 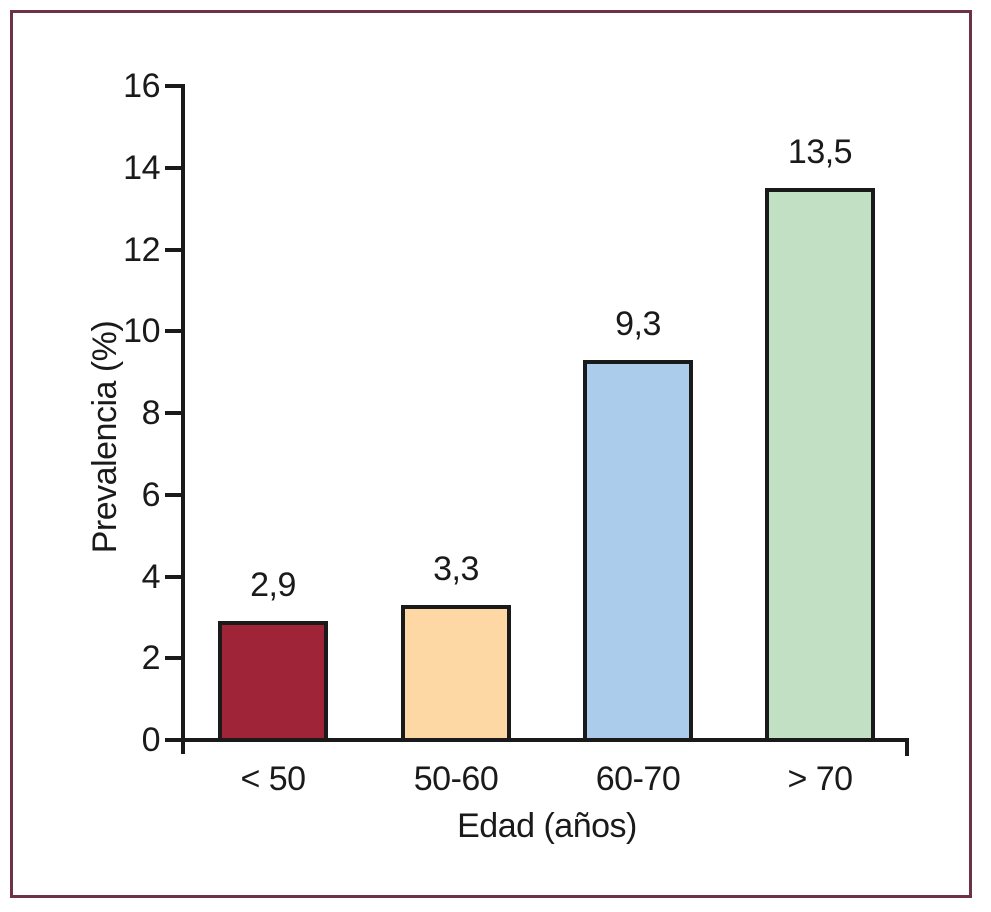 I want to click on x-axis-line, so click(x=545, y=740).